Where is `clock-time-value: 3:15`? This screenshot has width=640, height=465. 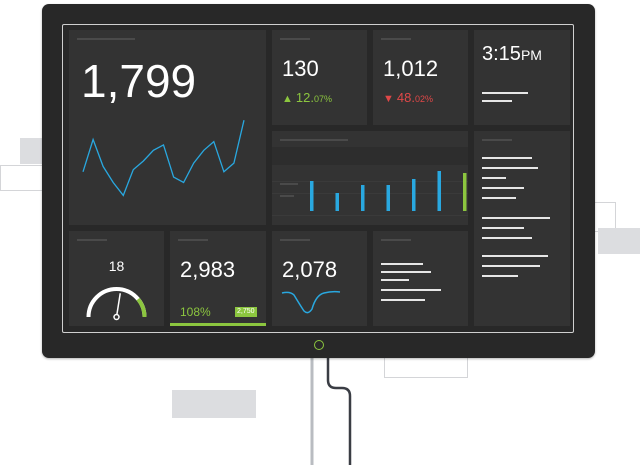
clock-time-value: 3:15 is located at coordinates (501, 54).